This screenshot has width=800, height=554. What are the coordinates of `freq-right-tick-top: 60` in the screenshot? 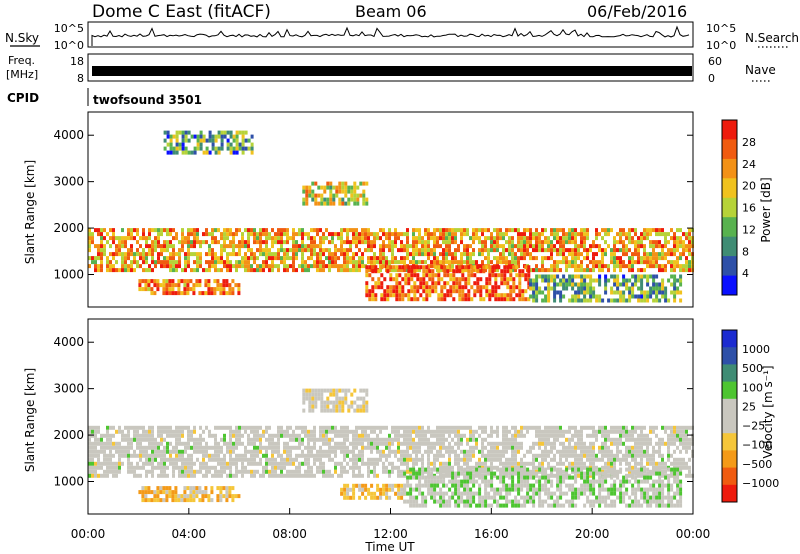 It's located at (715, 61).